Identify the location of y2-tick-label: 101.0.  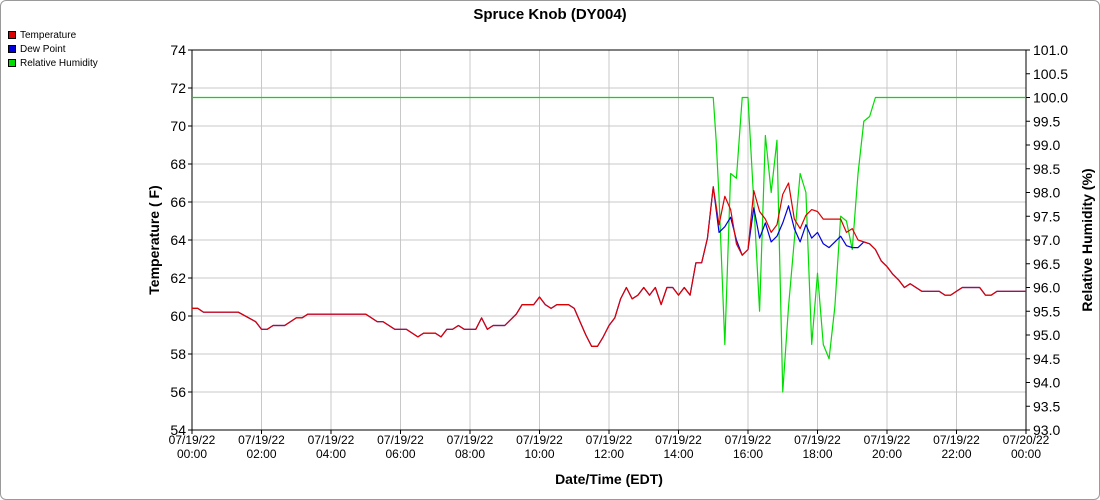
(1050, 50).